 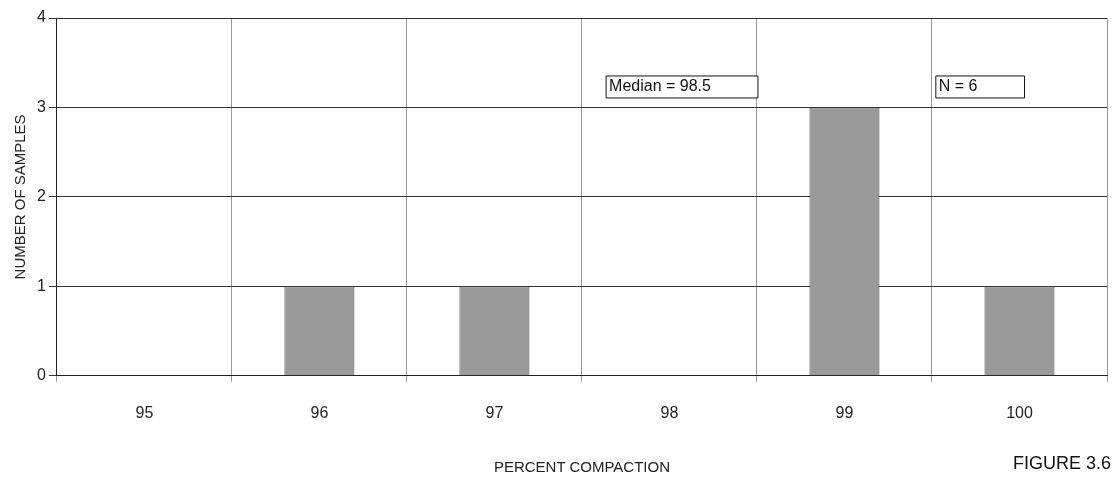 What do you see at coordinates (1061, 462) in the screenshot?
I see `caption: FIGURE 3.6` at bounding box center [1061, 462].